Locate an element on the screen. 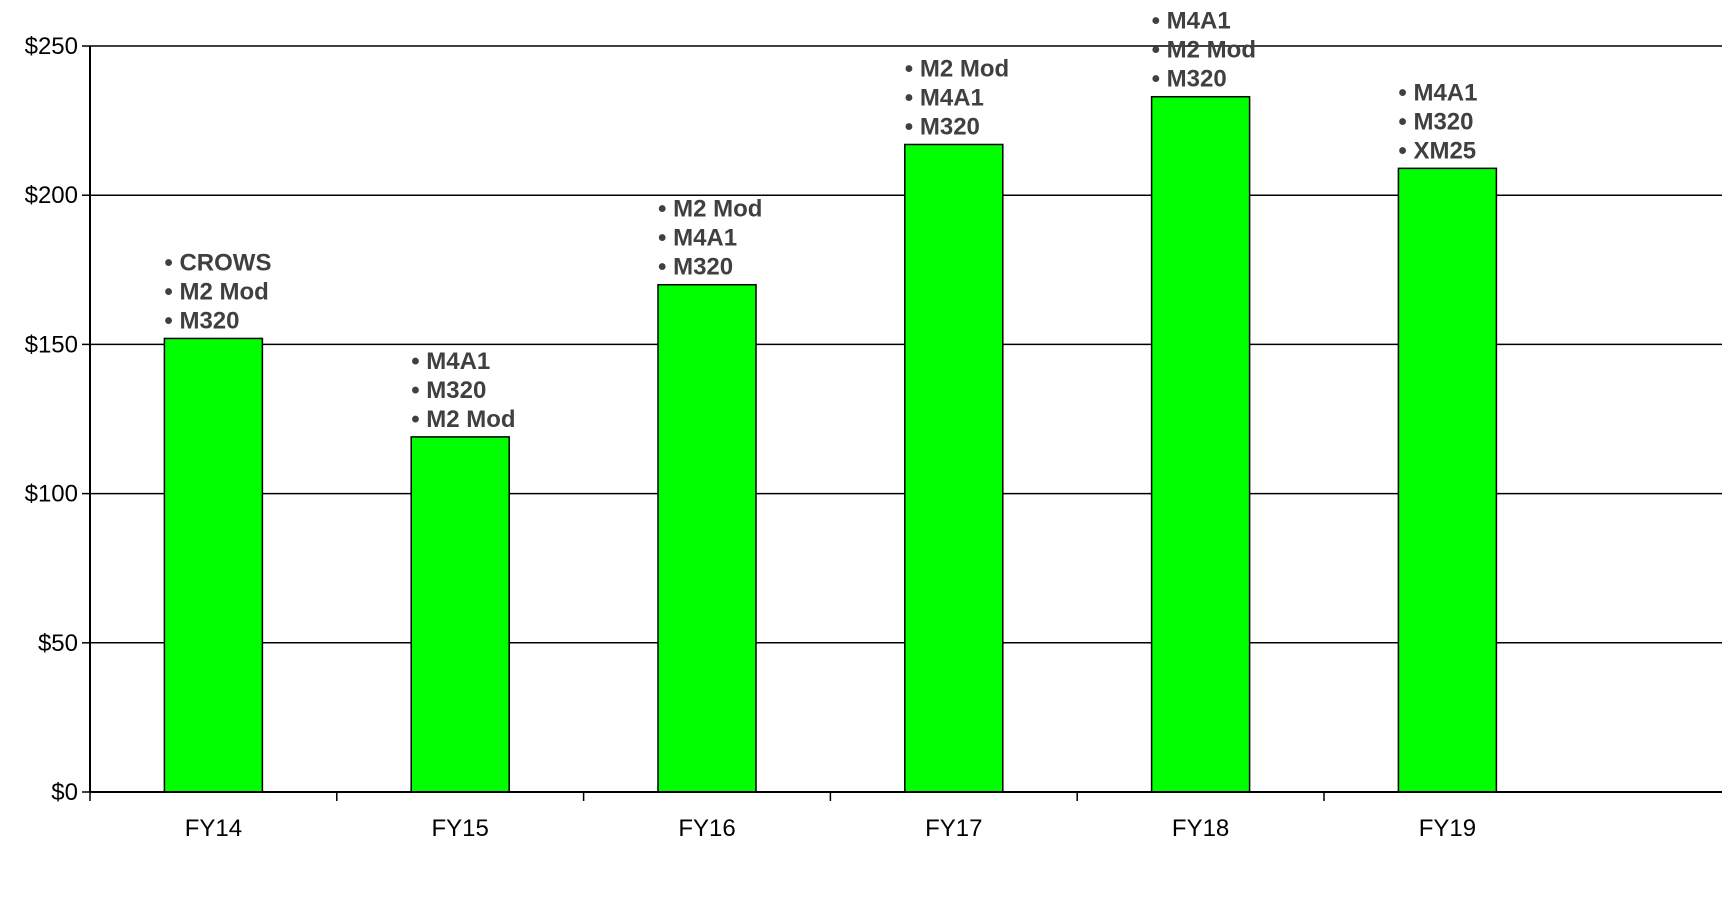 This screenshot has height=924, width=1722. y-tick-label: $50 is located at coordinates (58, 643).